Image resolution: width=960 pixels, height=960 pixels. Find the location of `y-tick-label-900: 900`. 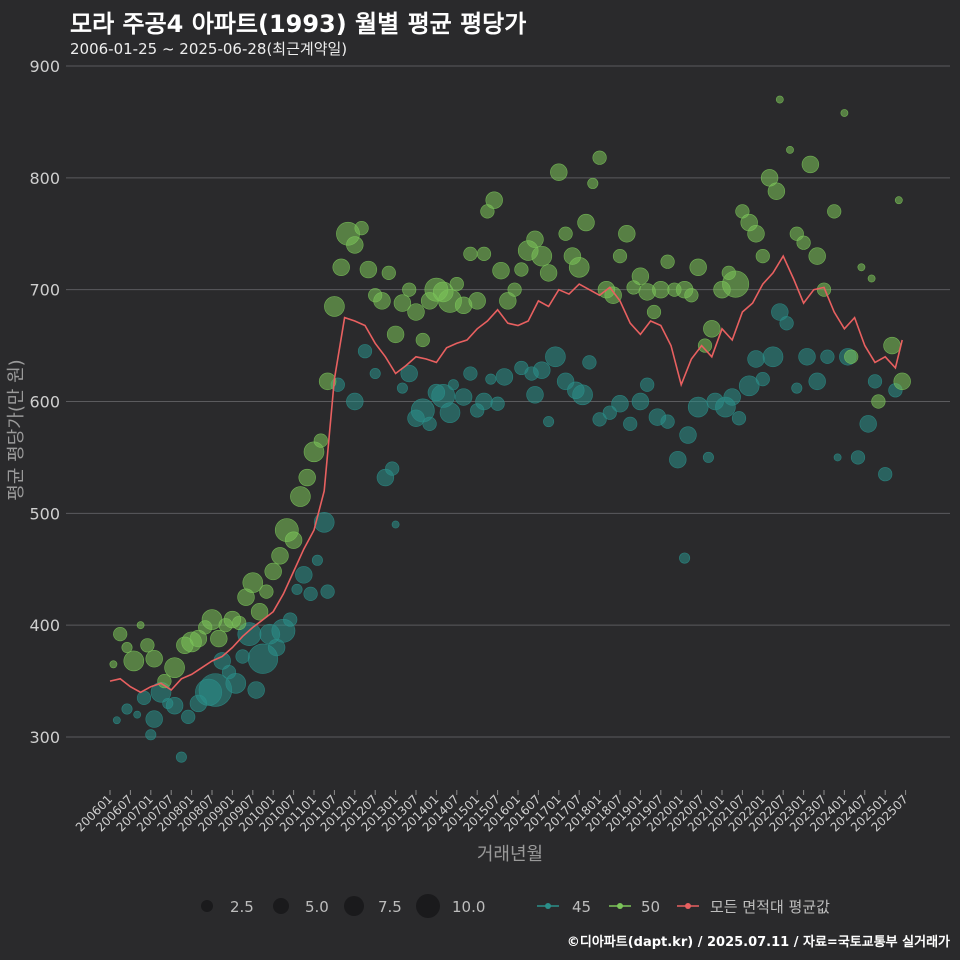

y-tick-label-900: 900 is located at coordinates (44, 66).